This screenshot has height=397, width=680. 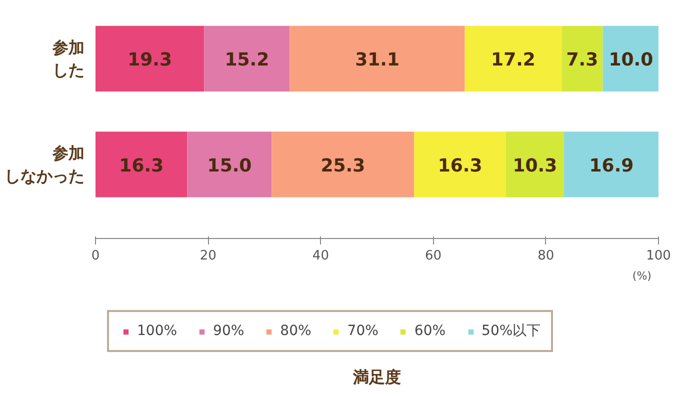 What do you see at coordinates (320, 256) in the screenshot?
I see `x-tick-label: 40` at bounding box center [320, 256].